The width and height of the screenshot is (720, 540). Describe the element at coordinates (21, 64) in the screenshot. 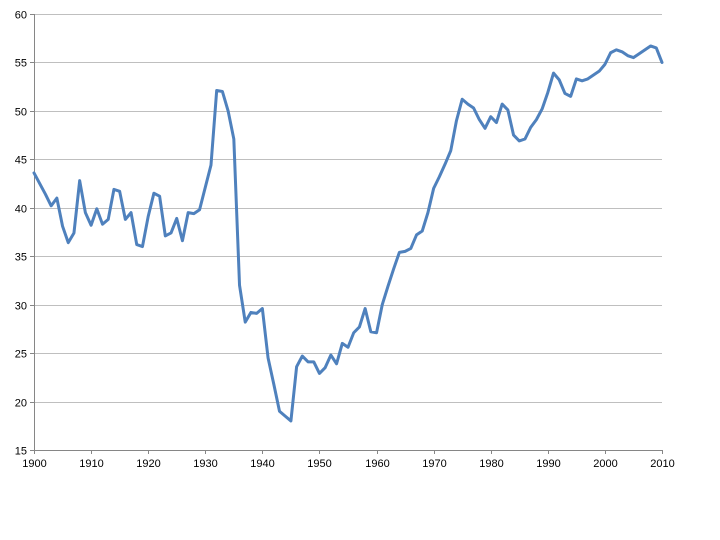

I see `y-tick-label: 55` at that location.